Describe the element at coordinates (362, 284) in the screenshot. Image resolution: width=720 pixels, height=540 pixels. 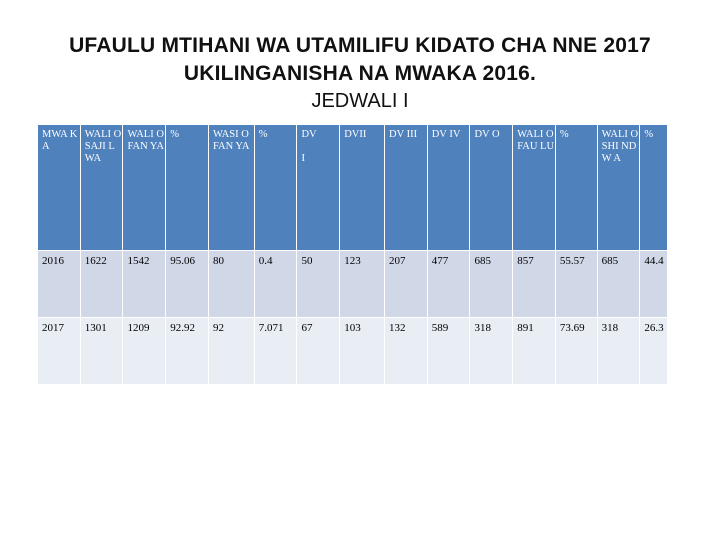
I see `table-cell: 123` at that location.